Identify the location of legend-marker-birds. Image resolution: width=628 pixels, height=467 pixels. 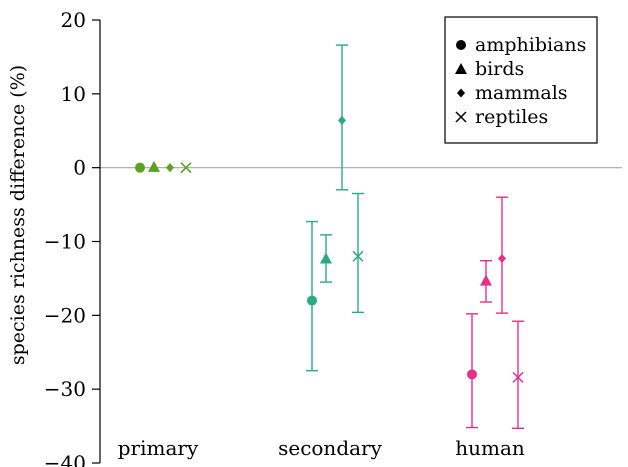
(461, 68).